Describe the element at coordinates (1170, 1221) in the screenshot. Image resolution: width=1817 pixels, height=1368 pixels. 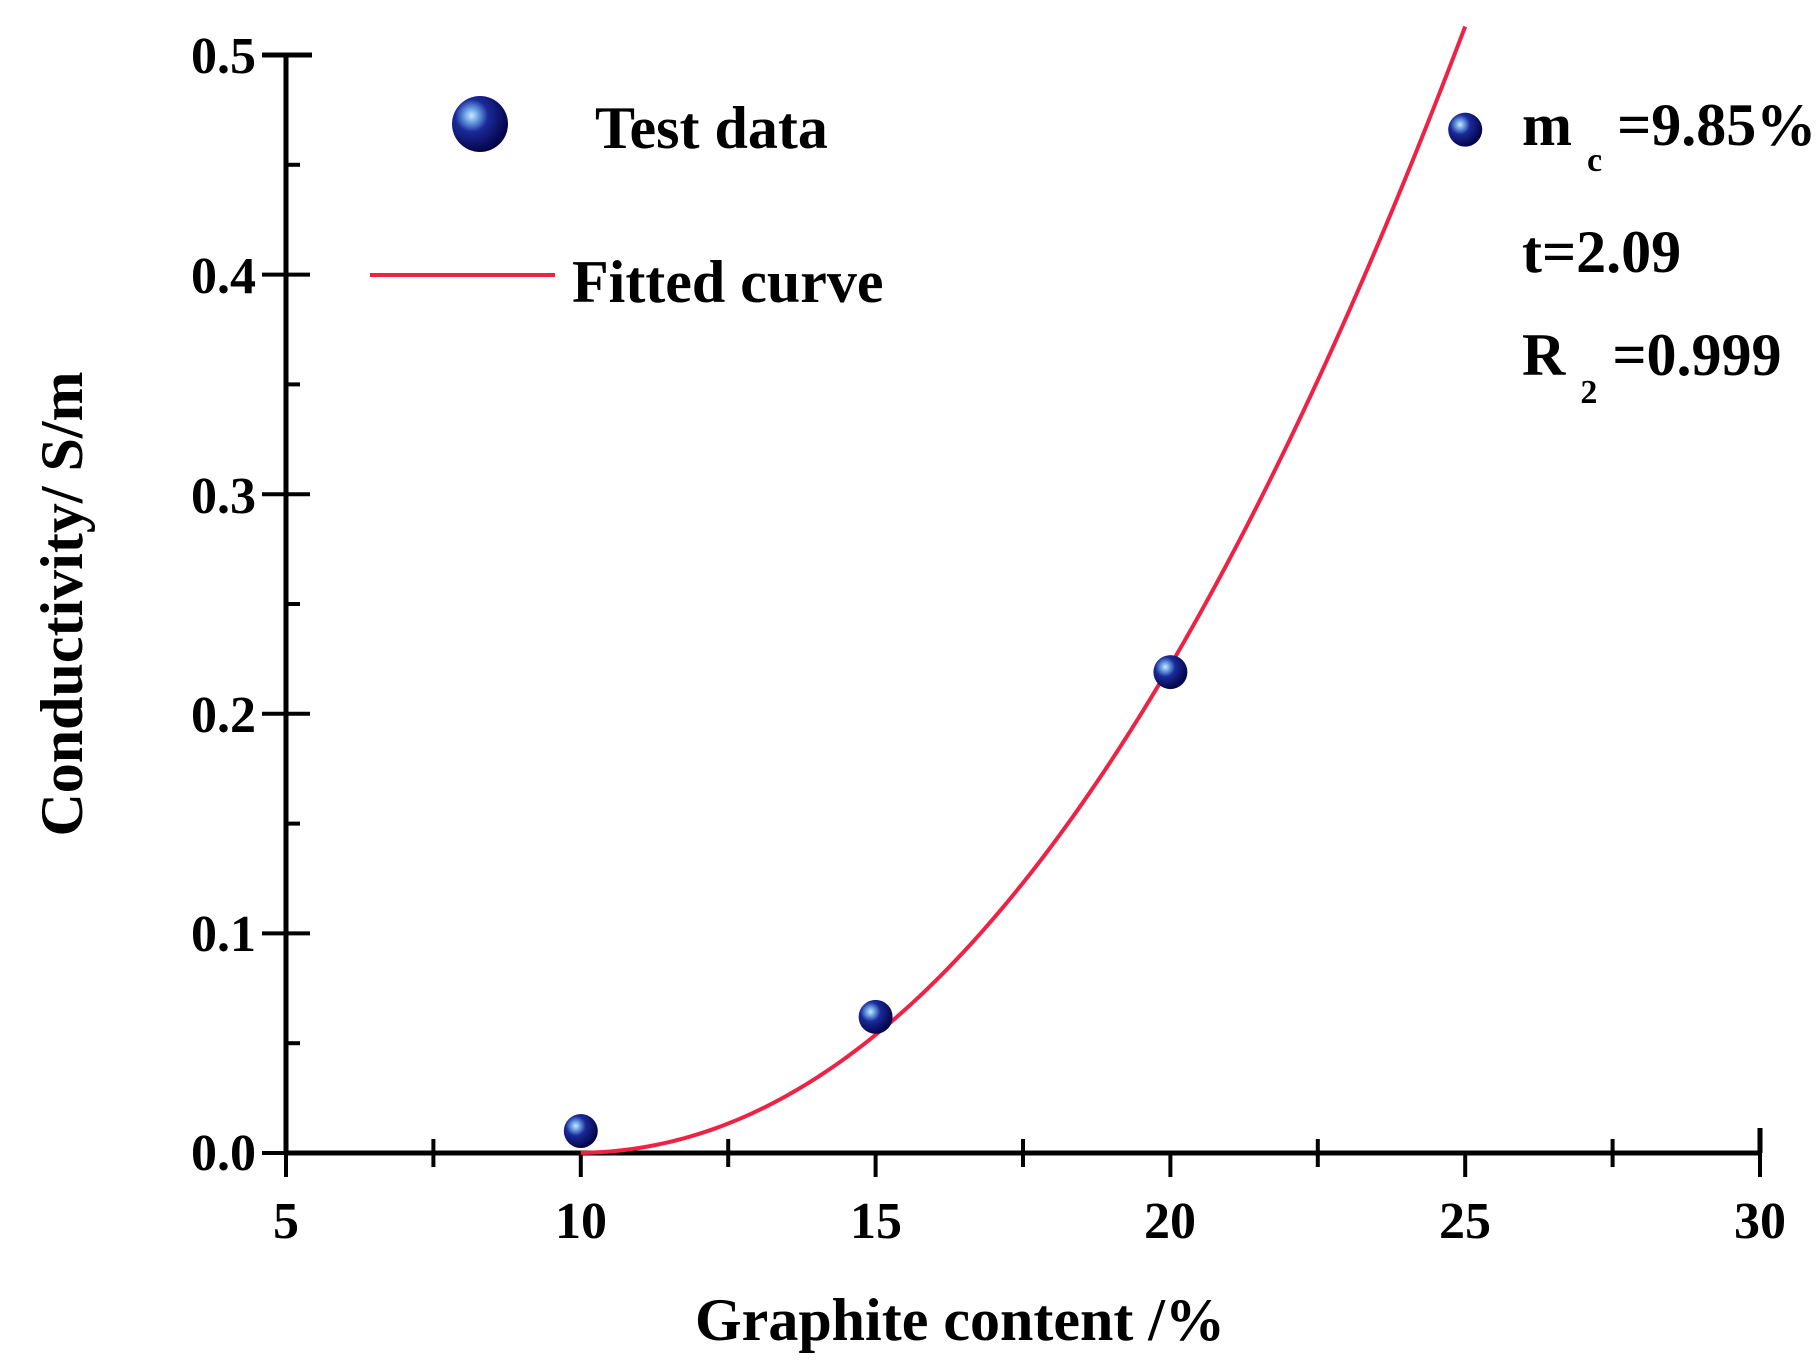
I see `x-tick-label-20: 20` at that location.